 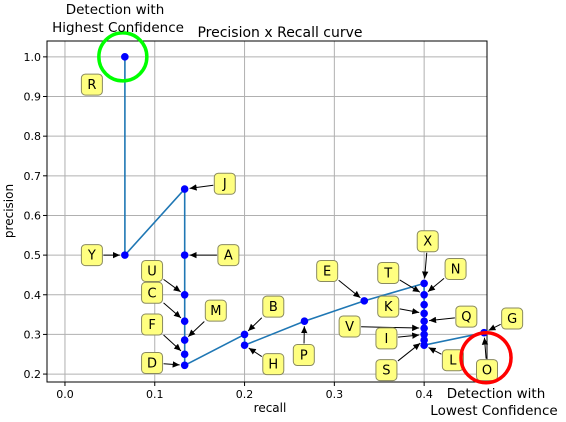 I want to click on label-arrow-j, so click(x=201, y=187).